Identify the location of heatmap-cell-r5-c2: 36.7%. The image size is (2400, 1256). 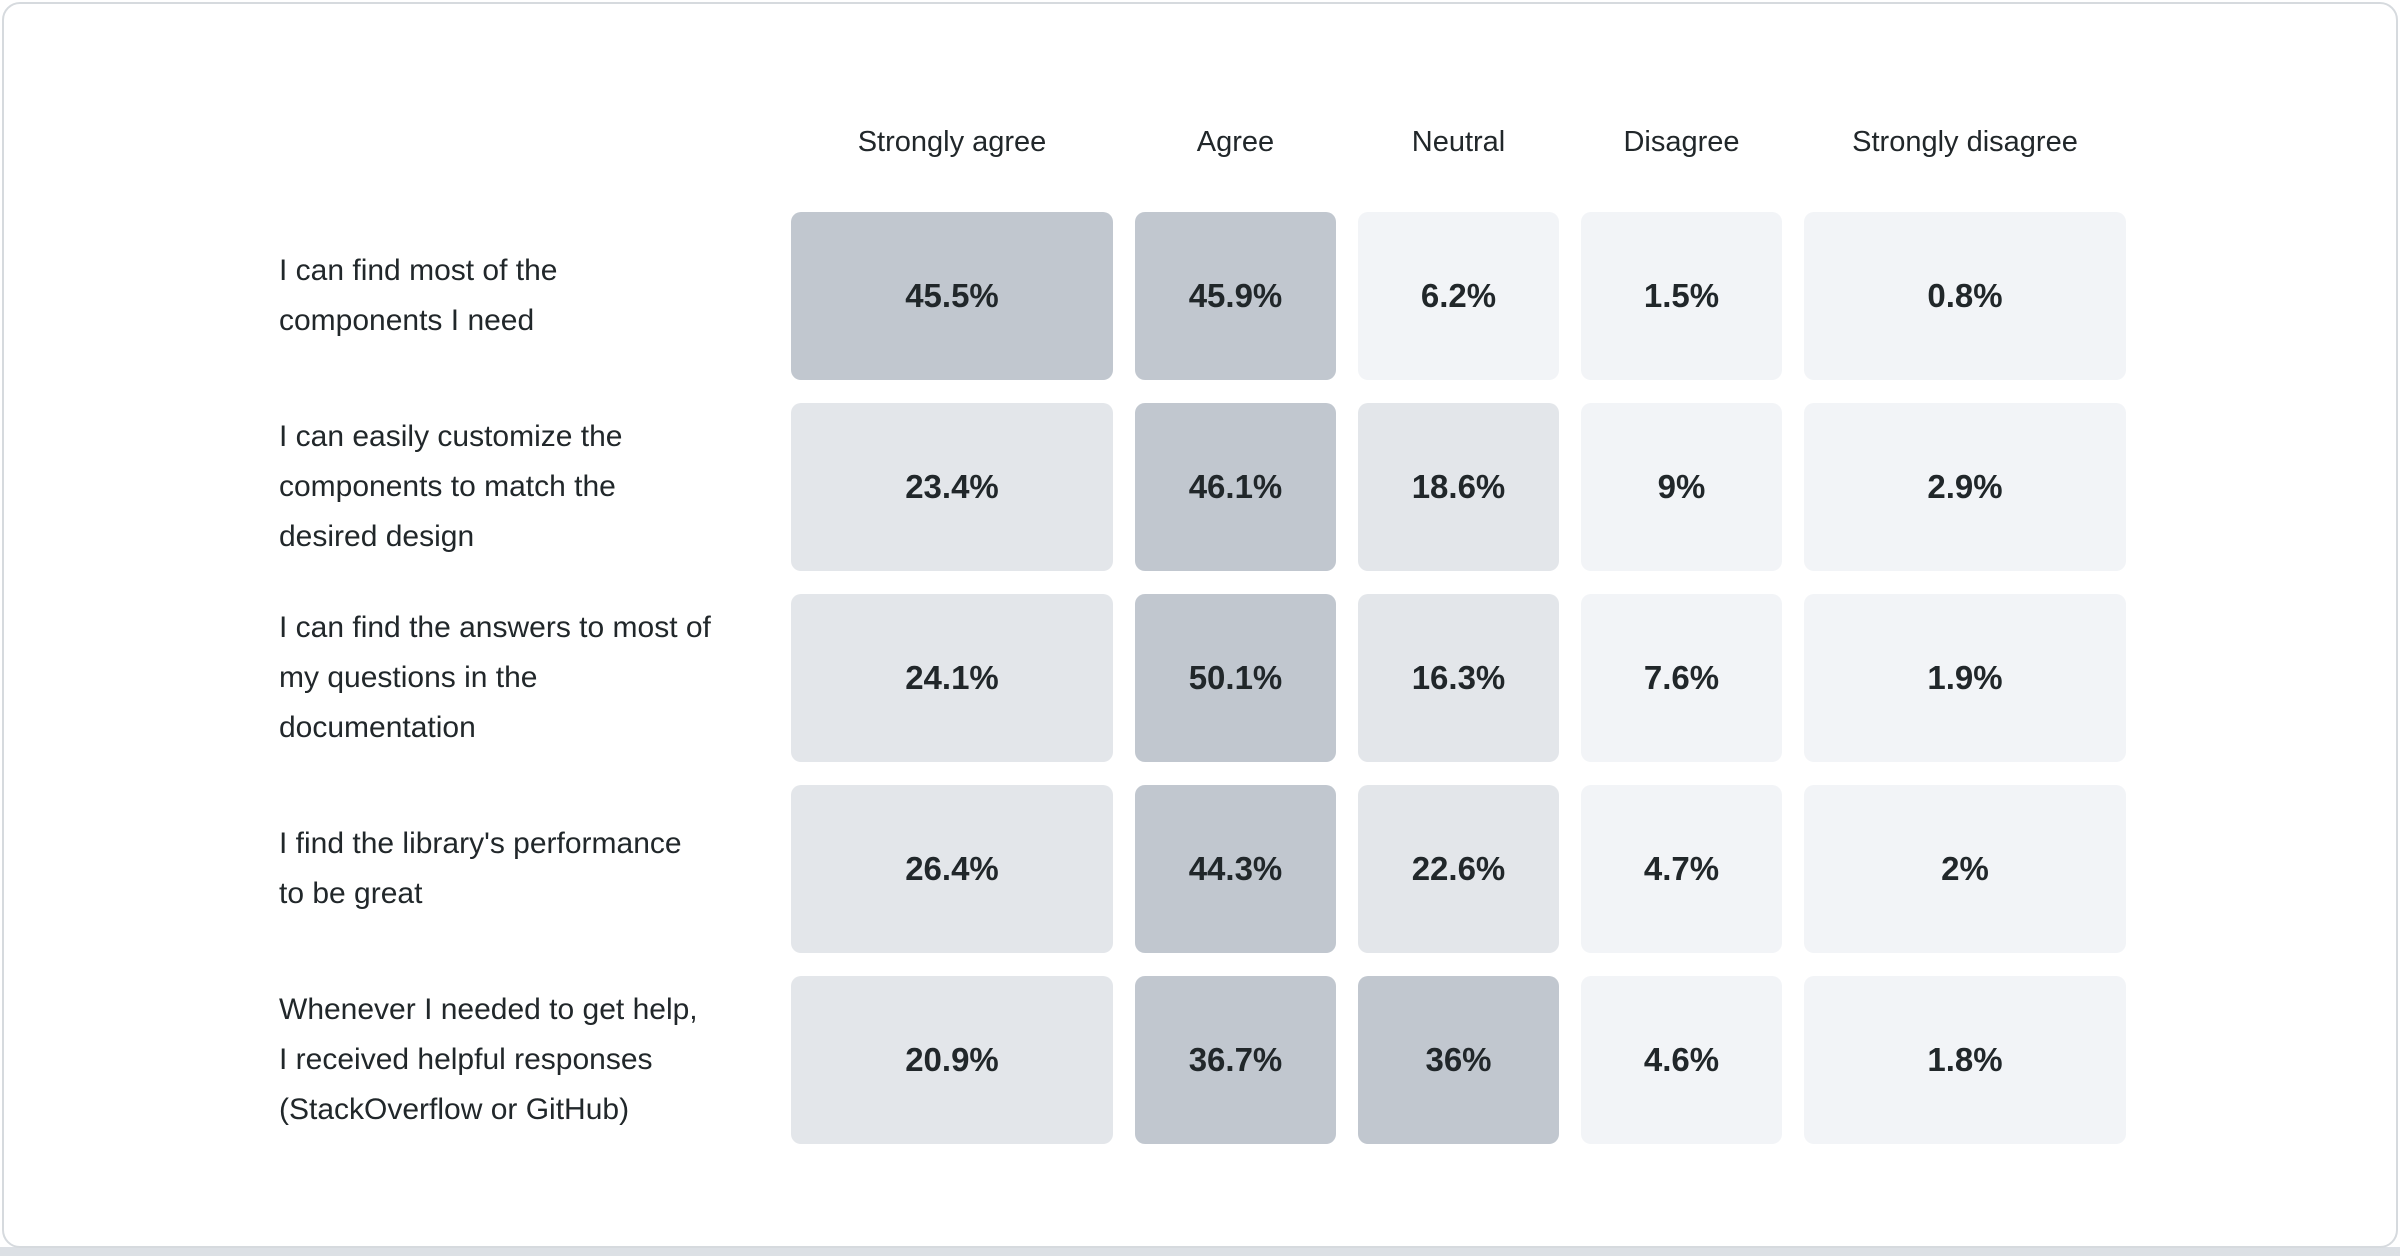
(1235, 1060).